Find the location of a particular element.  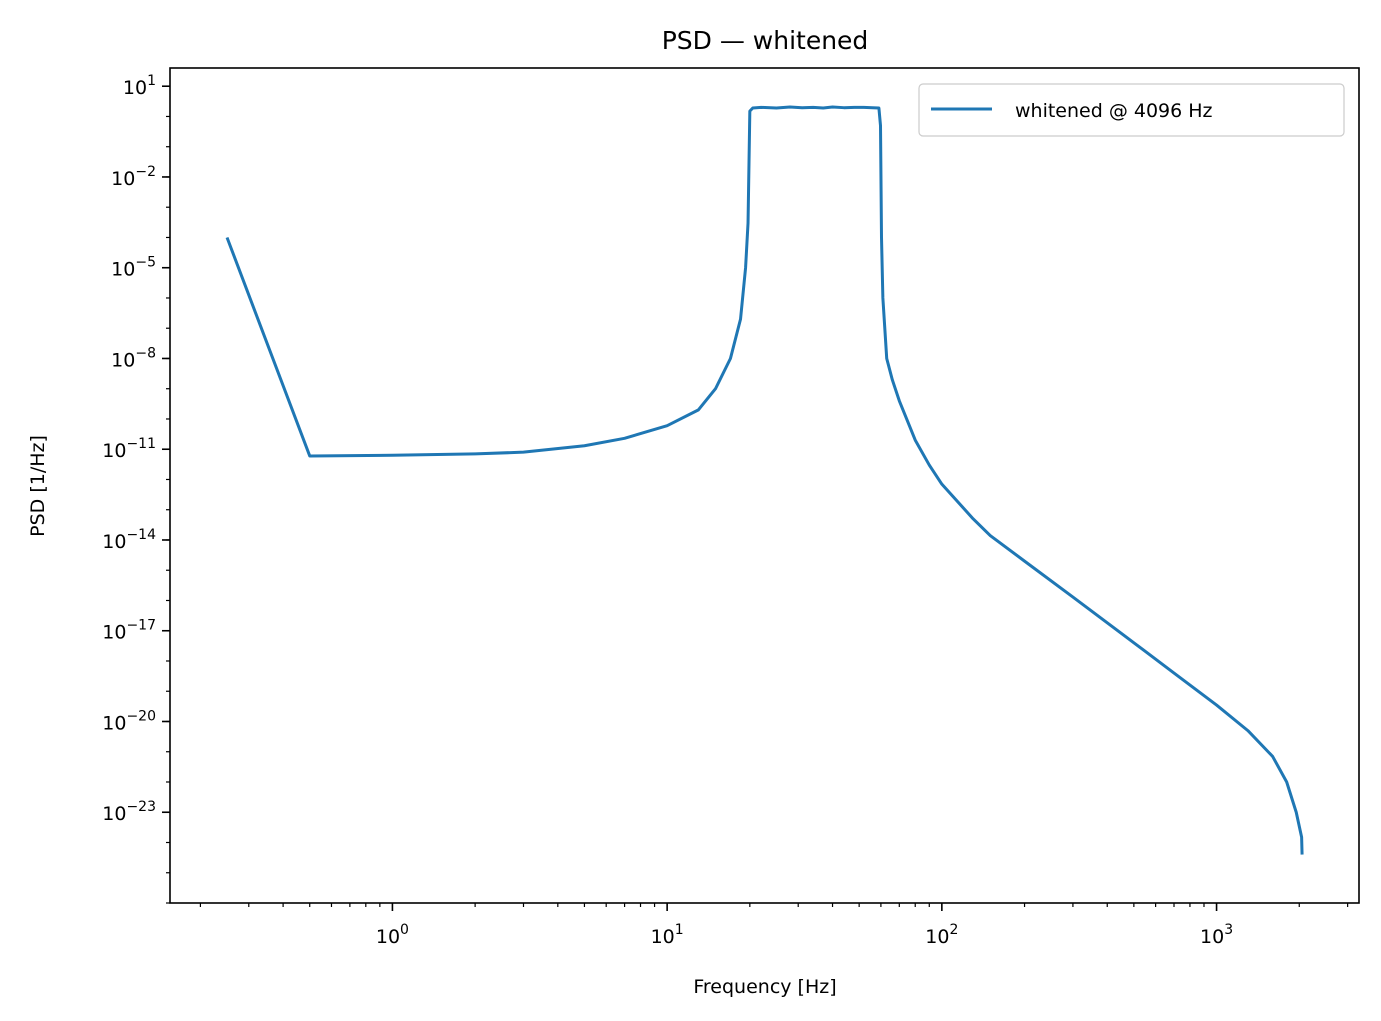

legend-box is located at coordinates (1131, 110).